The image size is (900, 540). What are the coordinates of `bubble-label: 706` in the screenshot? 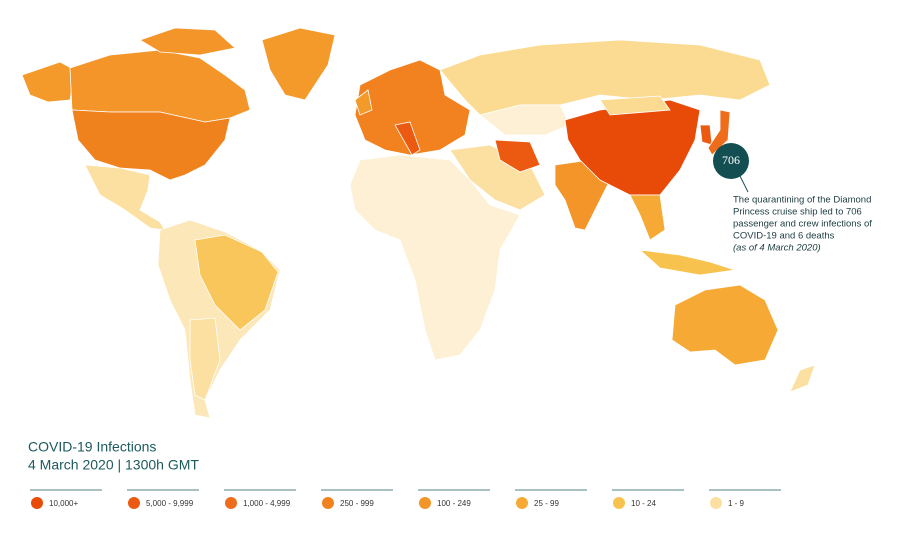 It's located at (731, 160).